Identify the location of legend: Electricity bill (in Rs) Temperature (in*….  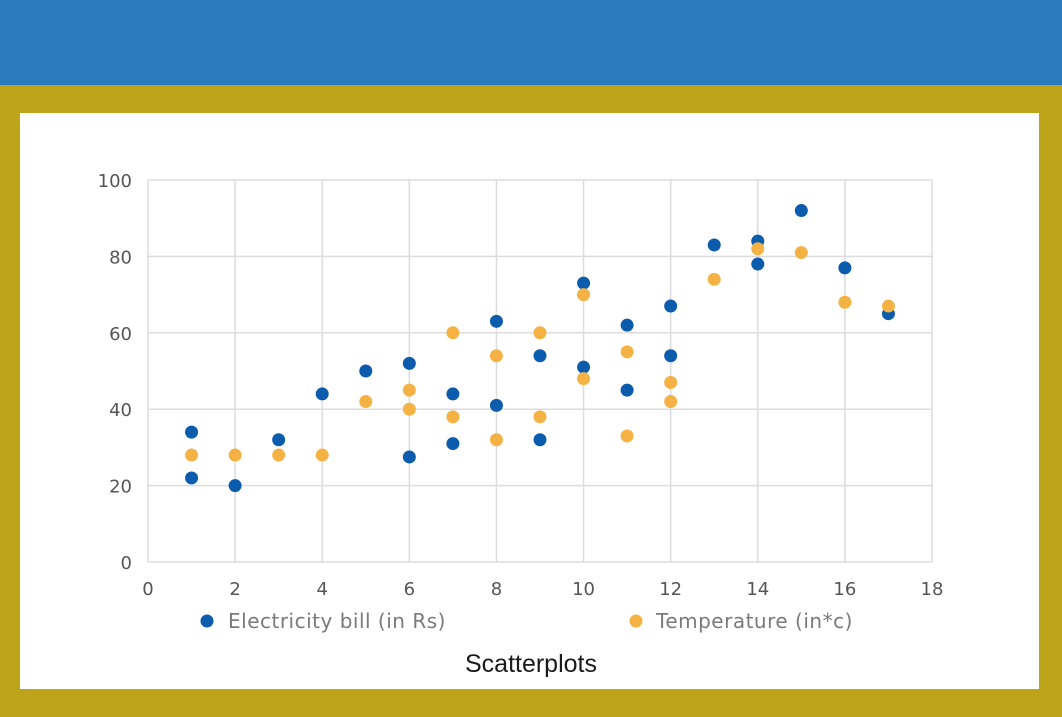
(526, 621).